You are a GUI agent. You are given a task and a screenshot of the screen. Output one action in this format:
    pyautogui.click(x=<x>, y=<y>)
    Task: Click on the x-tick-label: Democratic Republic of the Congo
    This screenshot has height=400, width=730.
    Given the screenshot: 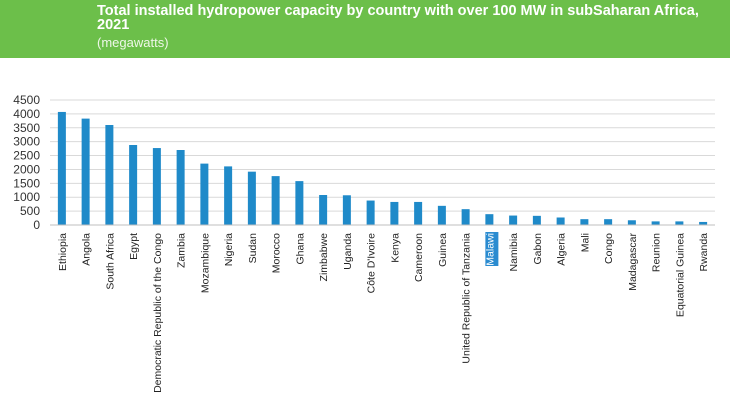 What is the action you would take?
    pyautogui.click(x=158, y=313)
    